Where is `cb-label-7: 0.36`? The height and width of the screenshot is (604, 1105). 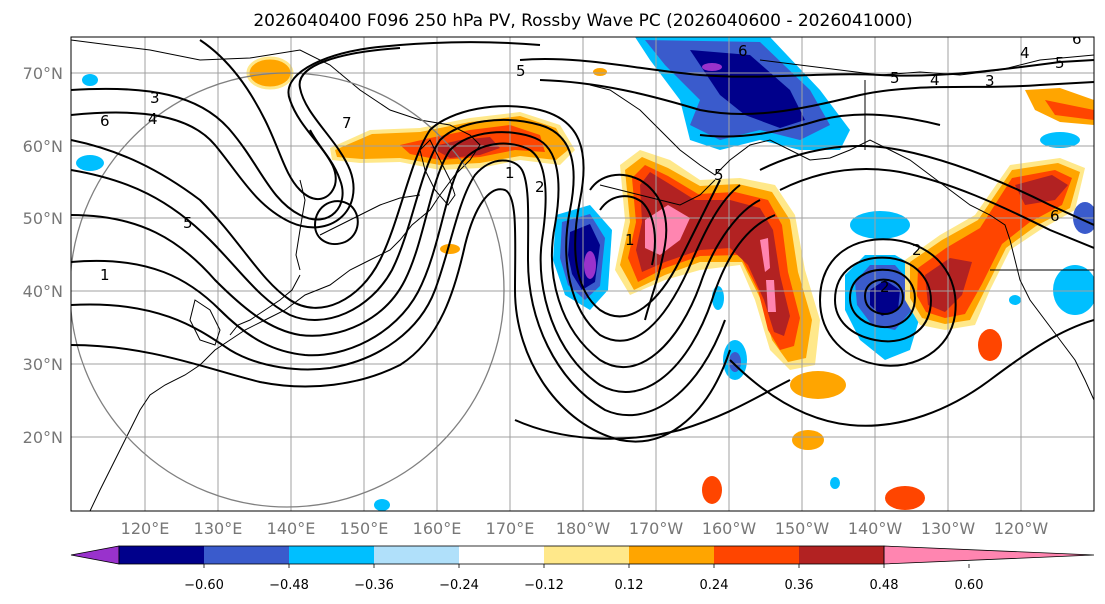
cb-label-7: 0.36 is located at coordinates (799, 585).